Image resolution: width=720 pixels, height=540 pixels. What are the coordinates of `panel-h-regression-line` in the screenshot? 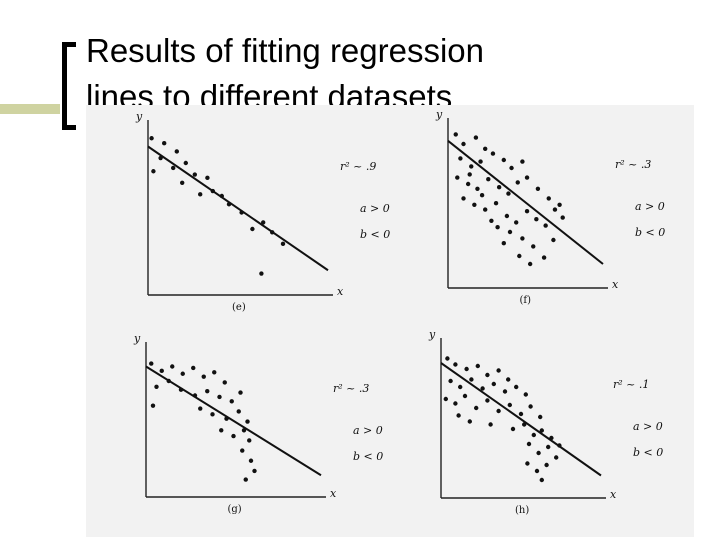 It's located at (521, 419).